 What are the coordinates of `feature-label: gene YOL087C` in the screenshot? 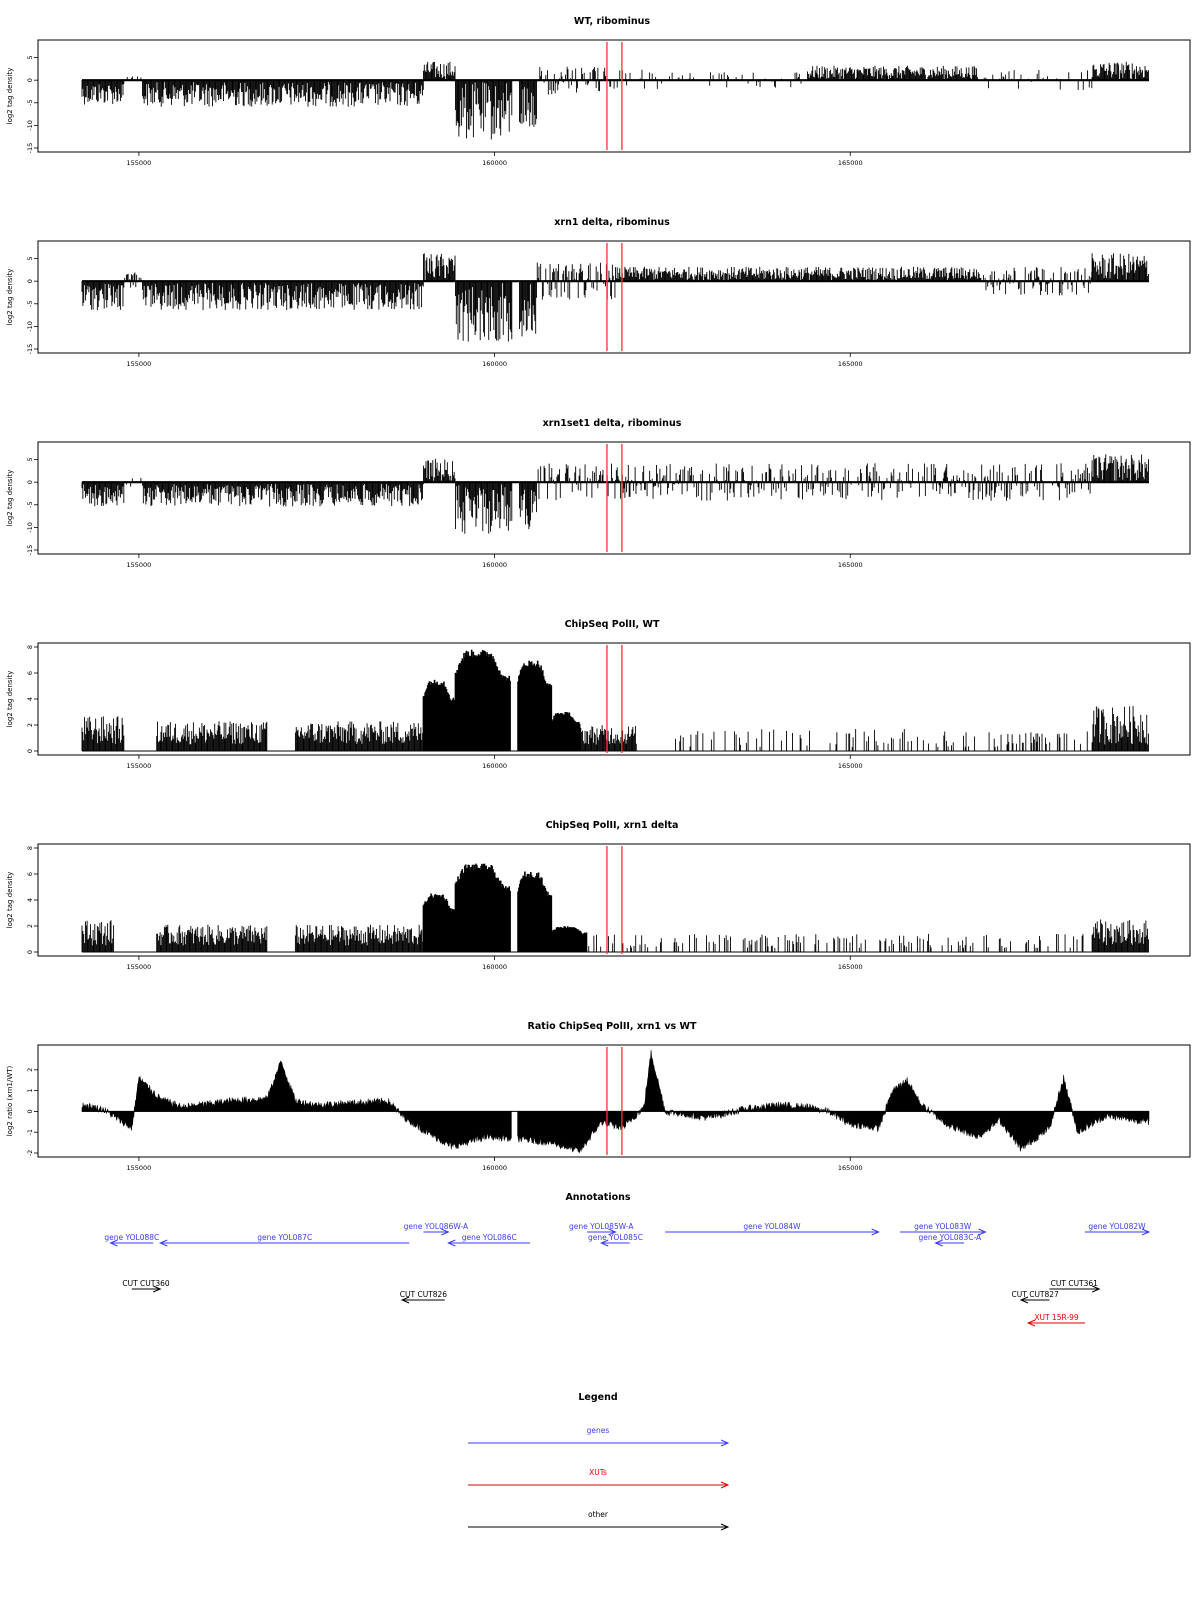 It's located at (284, 1237).